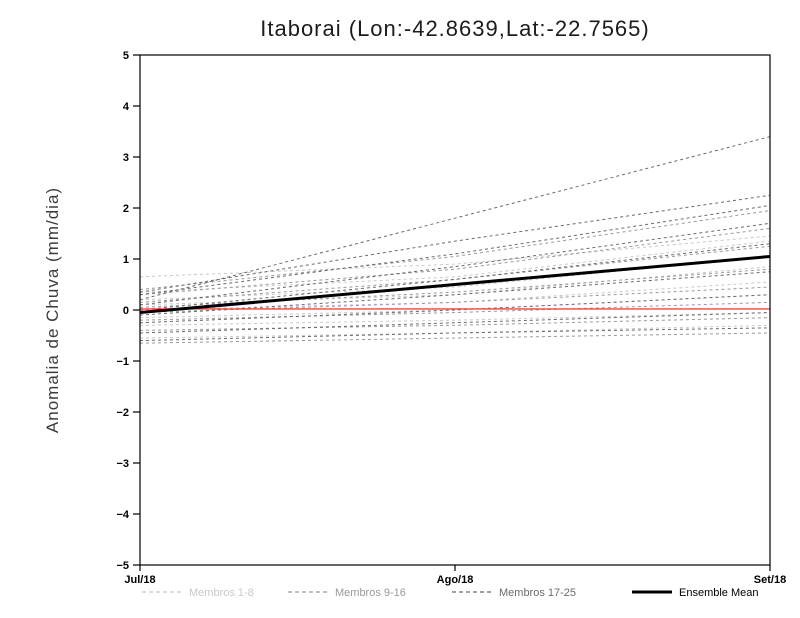  I want to click on y-tick-label: −5, so click(122, 566).